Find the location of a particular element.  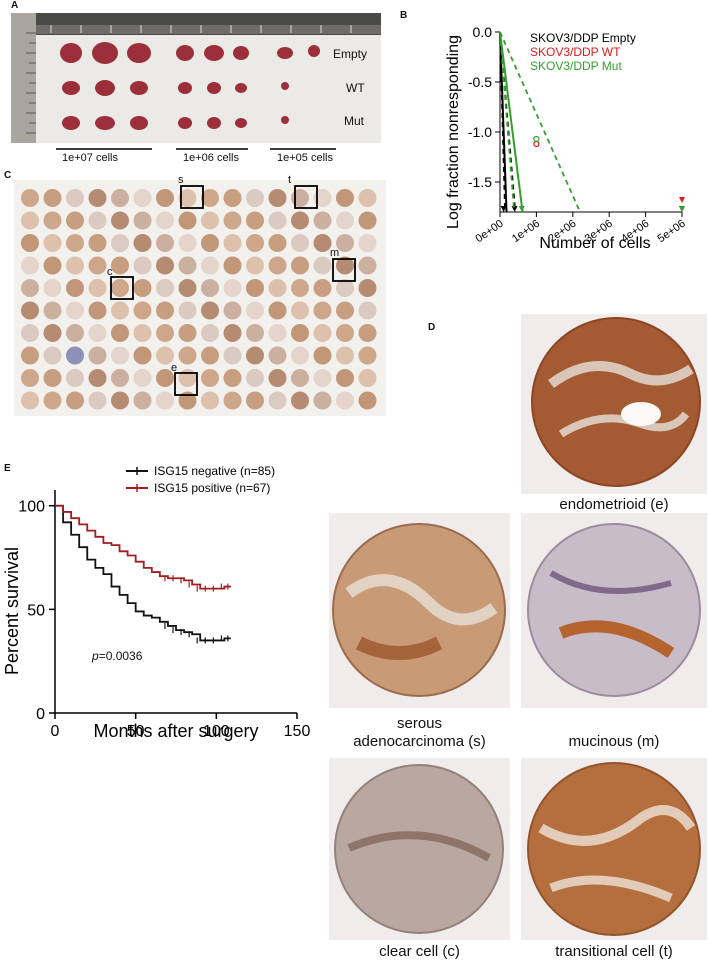

ci-line-skov3-ddp-mut is located at coordinates (540, 122).